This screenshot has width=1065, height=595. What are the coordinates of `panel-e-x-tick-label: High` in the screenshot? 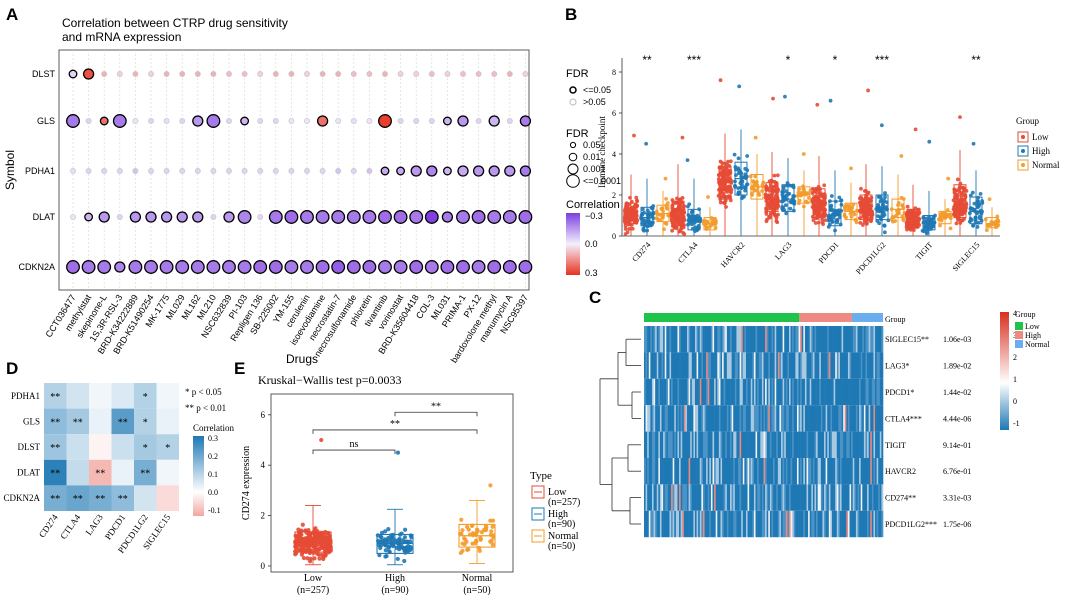 It's located at (395, 578).